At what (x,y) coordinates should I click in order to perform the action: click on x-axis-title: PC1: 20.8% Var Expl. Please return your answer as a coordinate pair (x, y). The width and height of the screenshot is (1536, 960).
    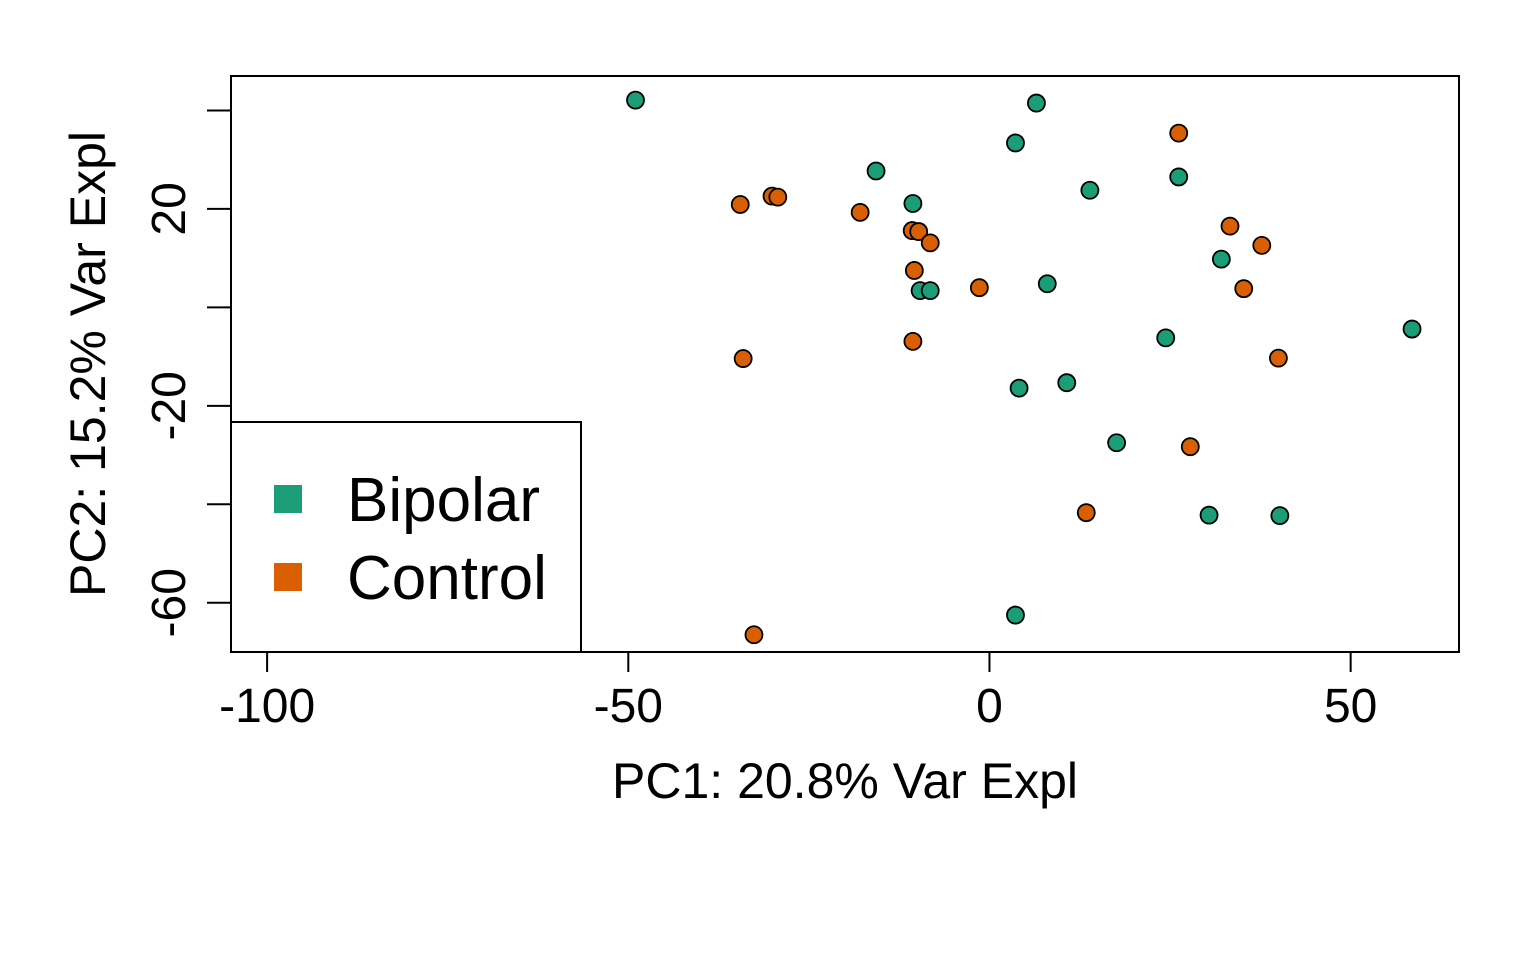
    Looking at the image, I should click on (845, 781).